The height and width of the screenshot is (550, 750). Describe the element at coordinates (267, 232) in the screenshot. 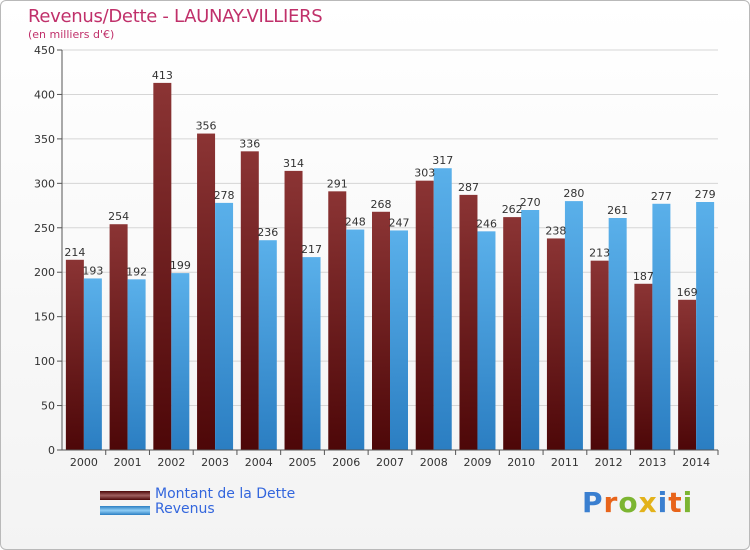

I see `data-label-revenus: 236` at that location.